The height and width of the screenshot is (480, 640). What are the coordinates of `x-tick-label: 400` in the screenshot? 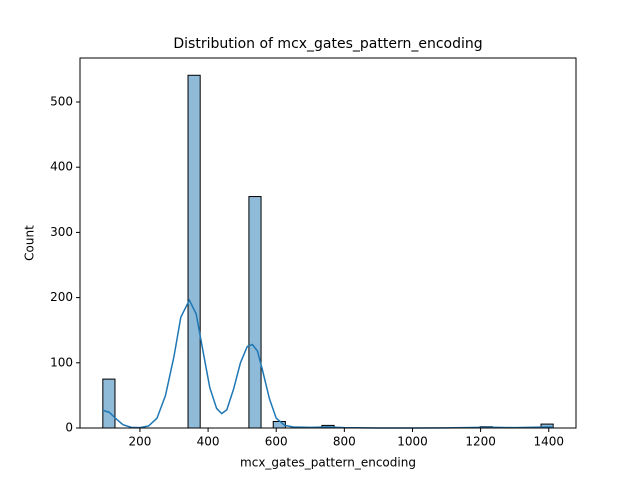 It's located at (208, 442).